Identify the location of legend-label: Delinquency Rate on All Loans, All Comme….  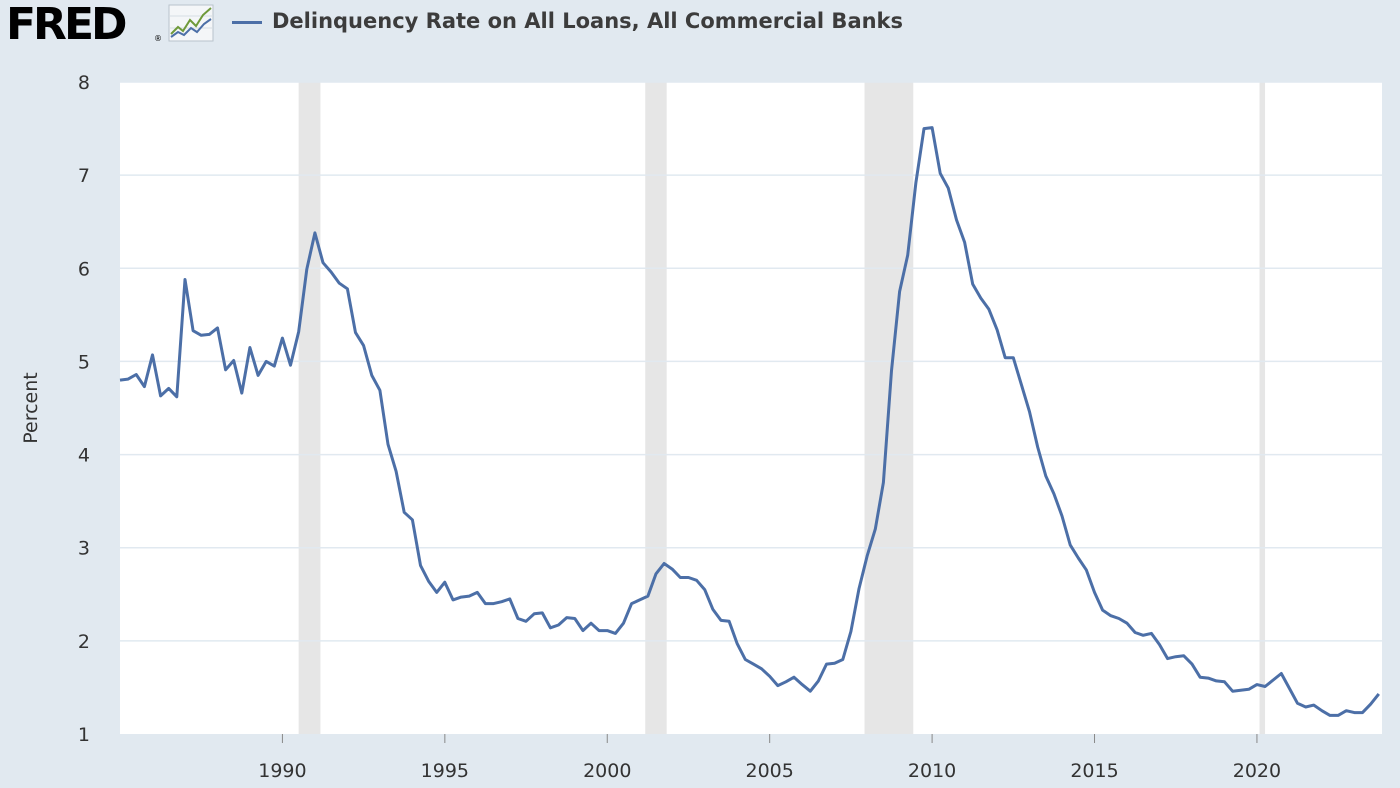
(588, 21).